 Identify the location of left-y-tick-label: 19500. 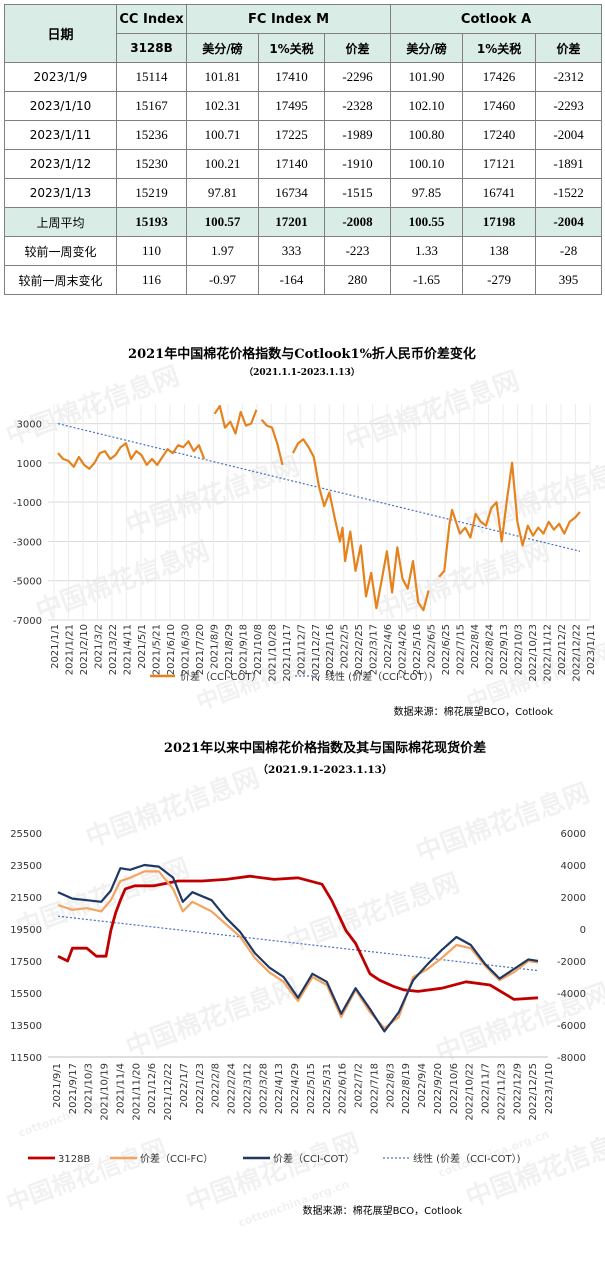
(26, 930).